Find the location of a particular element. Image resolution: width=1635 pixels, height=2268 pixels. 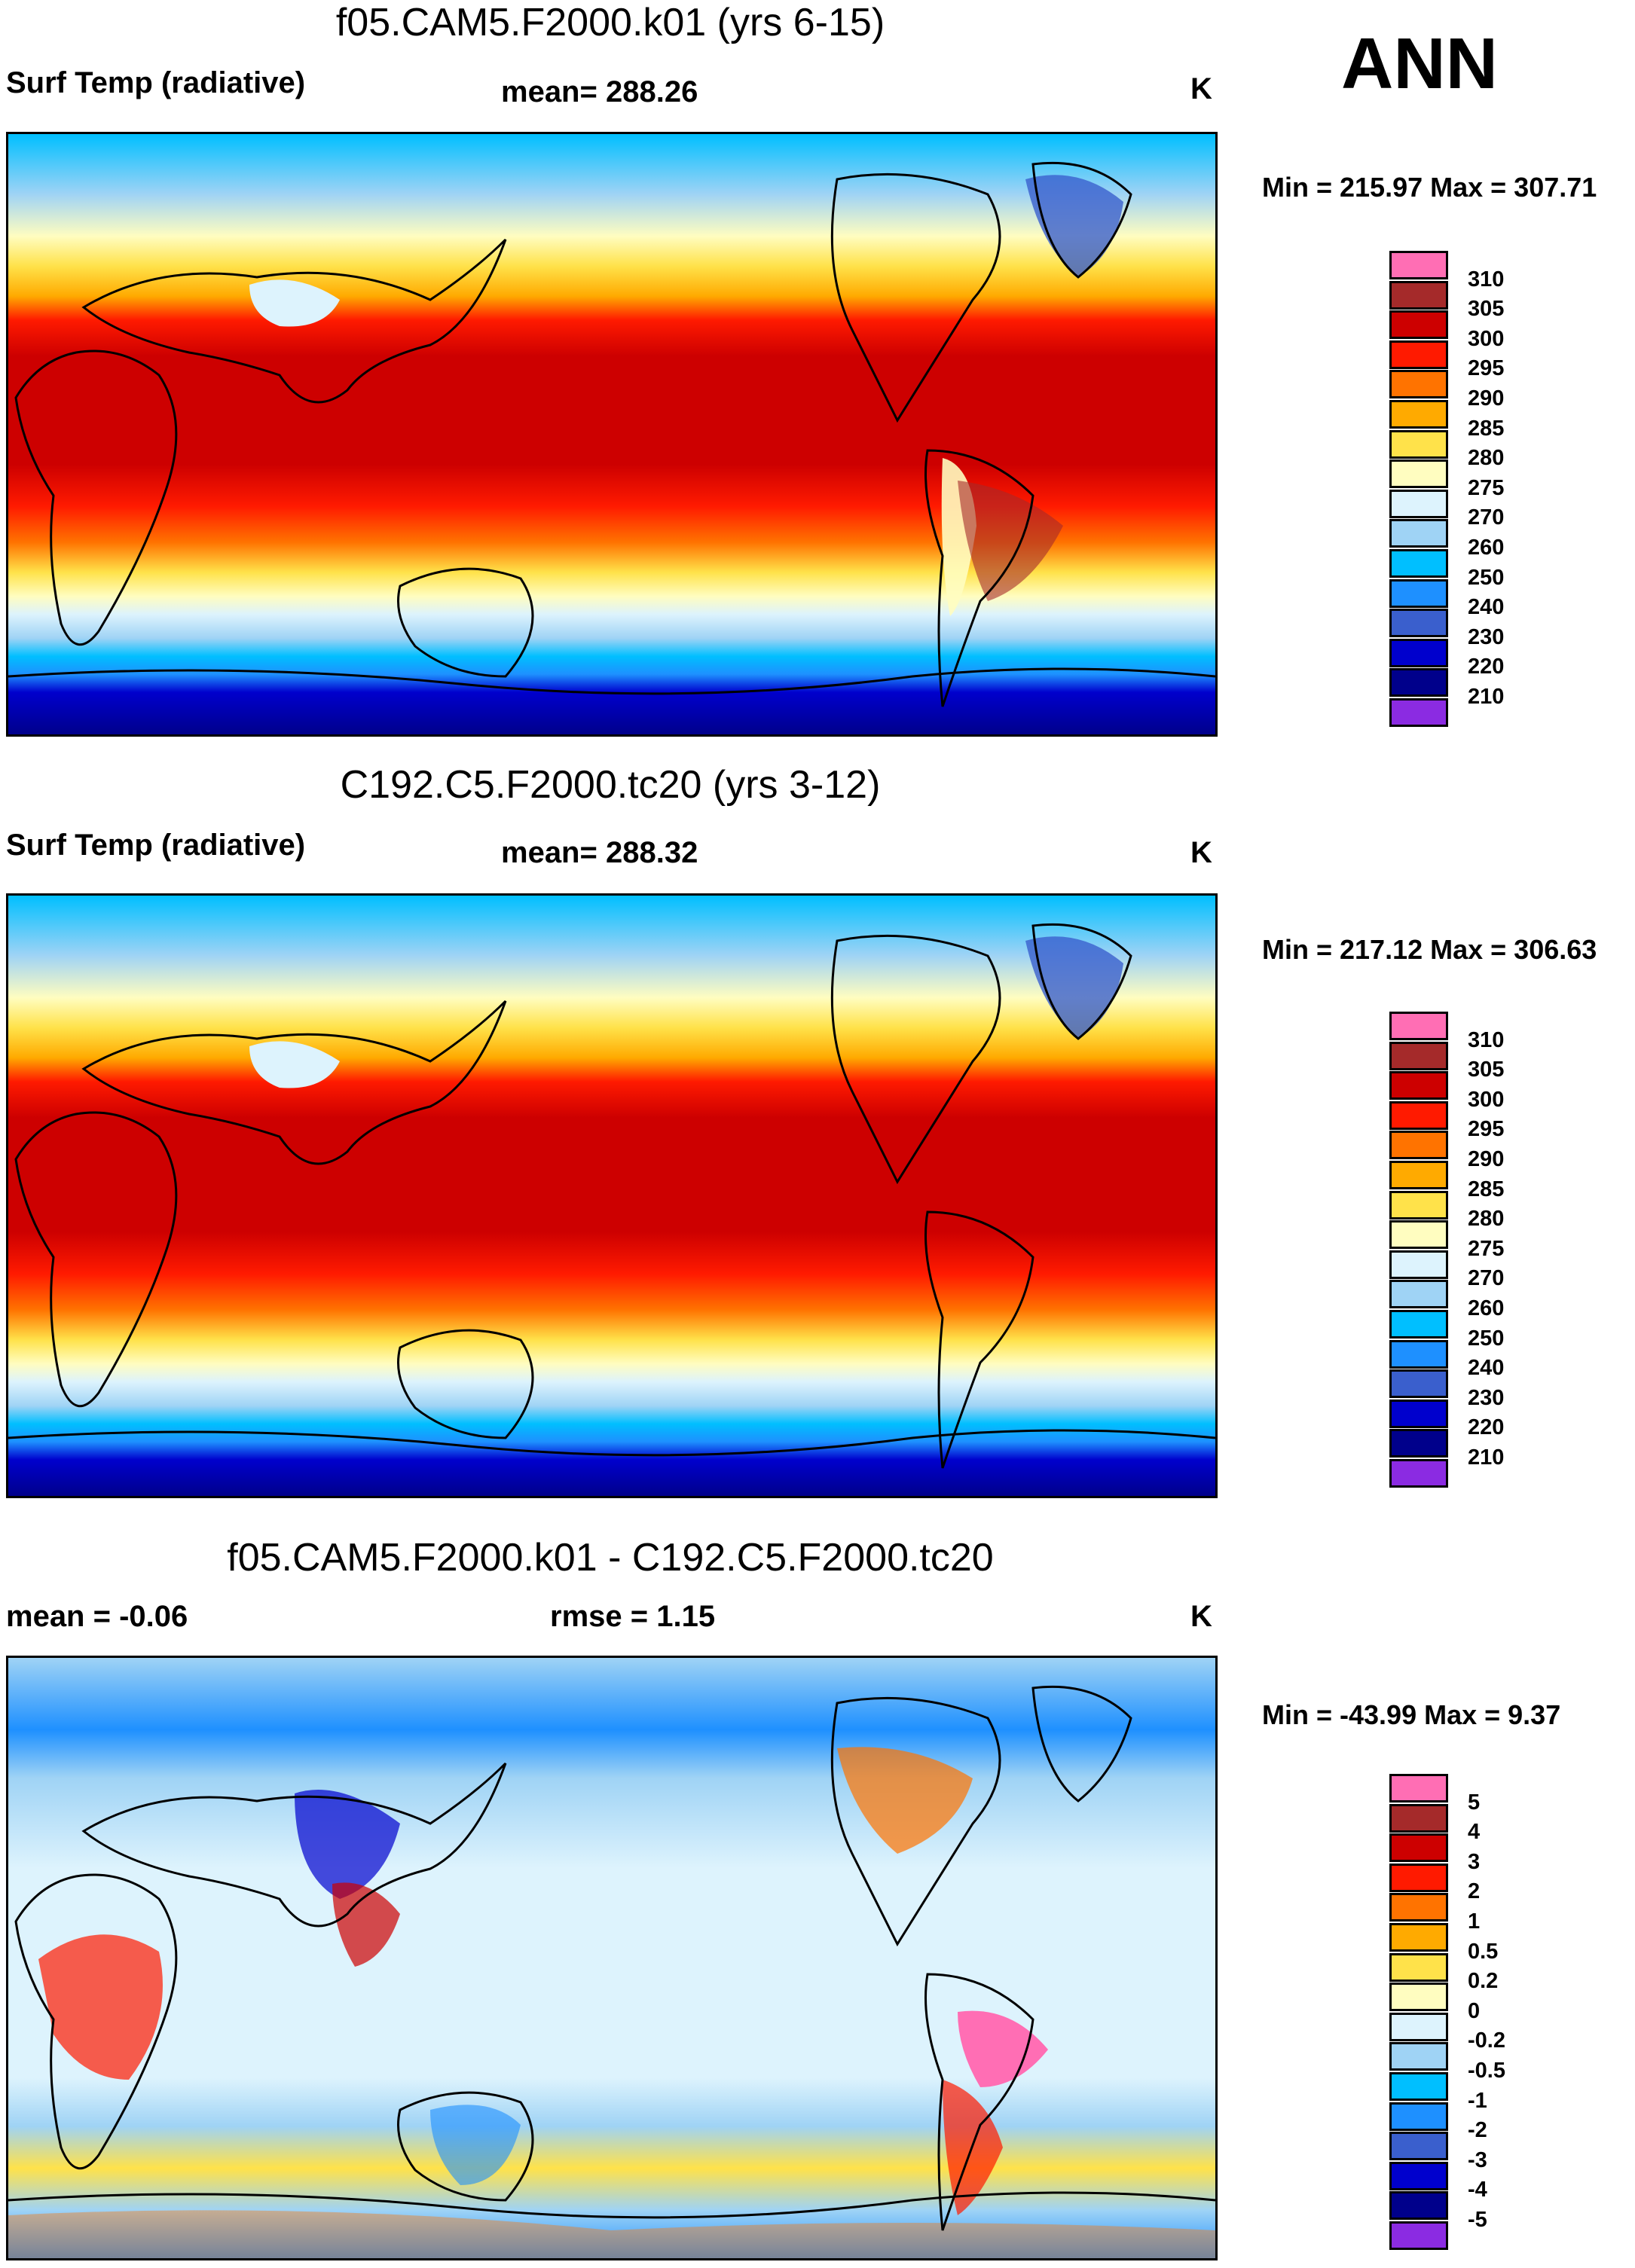

panel-1-title: f05.CAM5.F2000.k01 (yrs 6-15) is located at coordinates (610, 23).